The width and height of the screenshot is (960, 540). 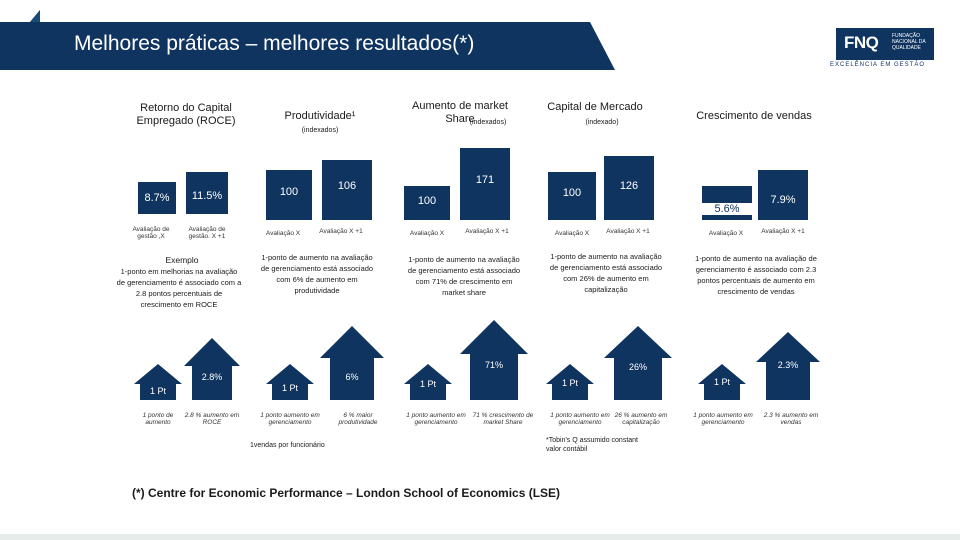 What do you see at coordinates (157, 391) in the screenshot?
I see `col1-arrow-left-label: 1 Pt` at bounding box center [157, 391].